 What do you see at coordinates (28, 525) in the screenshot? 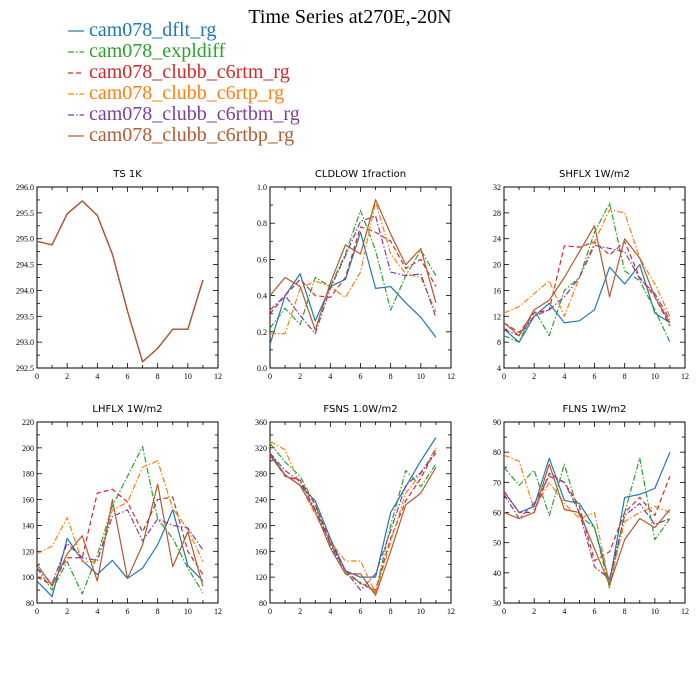
I see `y-tick-label: 140` at bounding box center [28, 525].